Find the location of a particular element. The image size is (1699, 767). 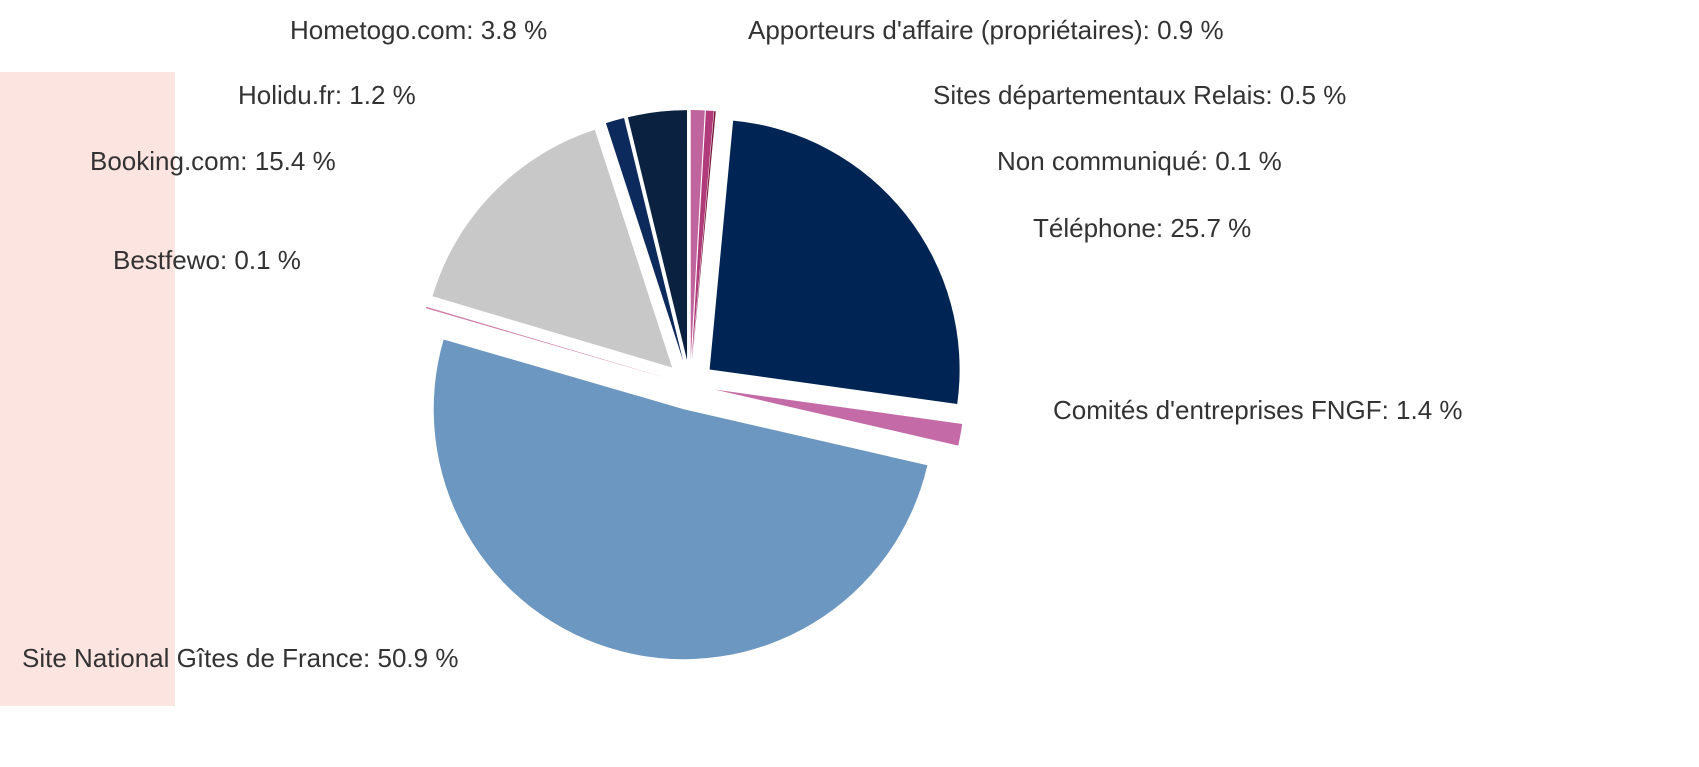

slice-label: Booking.com: 15.4 % is located at coordinates (213, 161).